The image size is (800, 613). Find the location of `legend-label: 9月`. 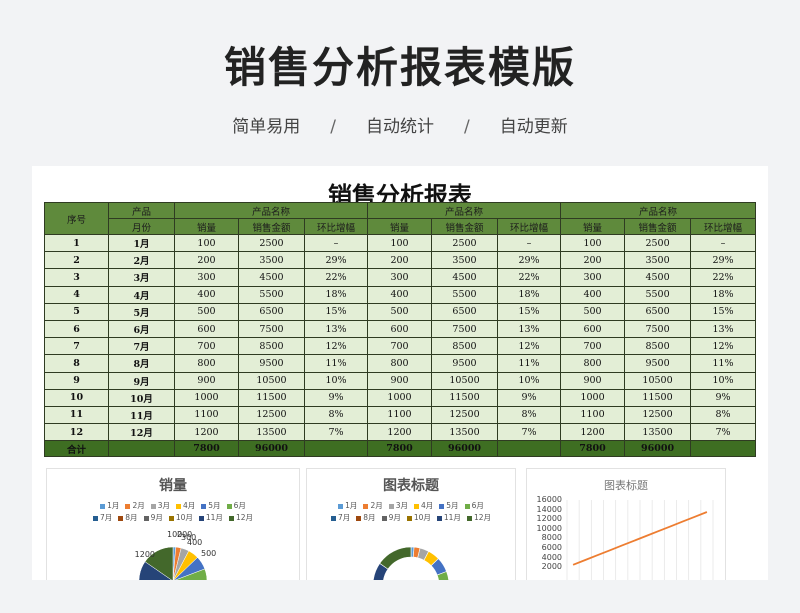

legend-label: 9月 is located at coordinates (156, 517).